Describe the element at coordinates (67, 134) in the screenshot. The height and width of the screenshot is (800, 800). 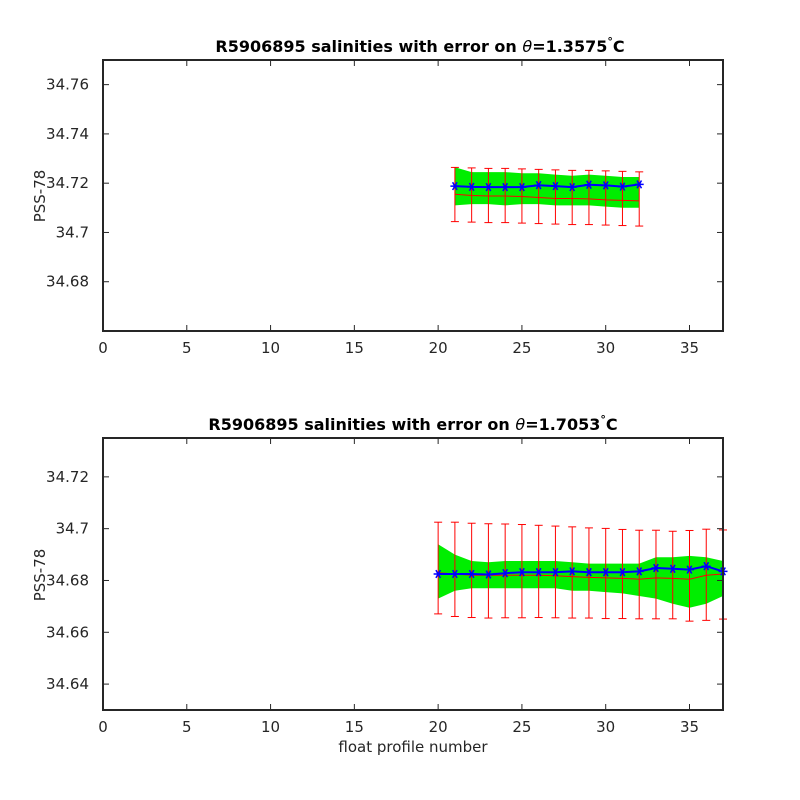
I see `y-tick-label: 34.74` at that location.